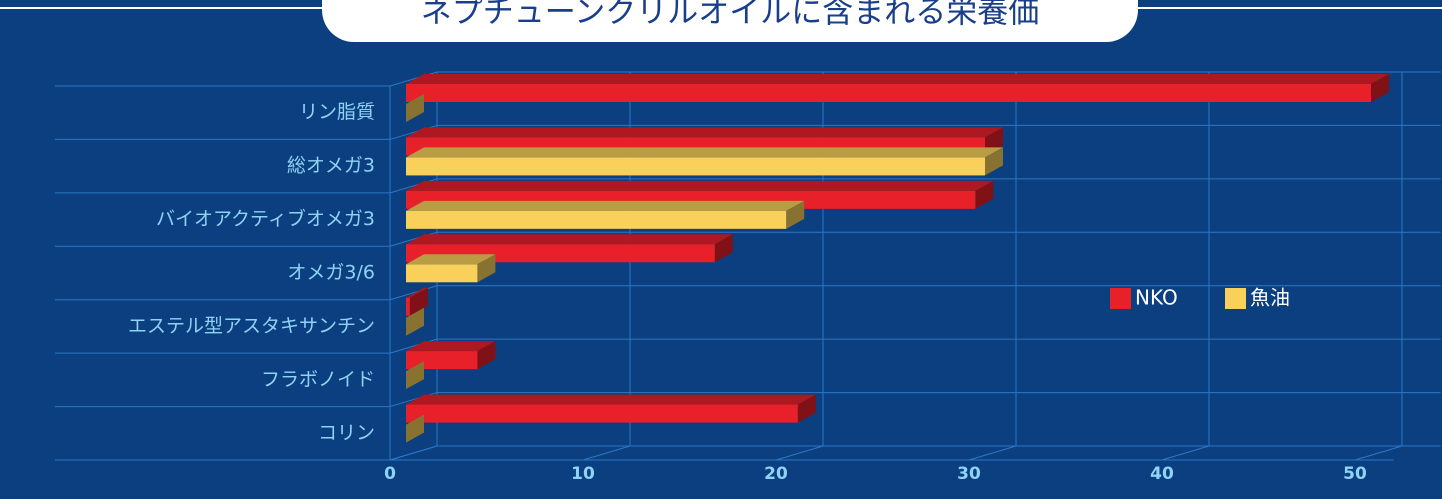 The width and height of the screenshot is (1442, 499). Describe the element at coordinates (337, 112) in the screenshot. I see `y-tick-label: リン脂質` at that location.